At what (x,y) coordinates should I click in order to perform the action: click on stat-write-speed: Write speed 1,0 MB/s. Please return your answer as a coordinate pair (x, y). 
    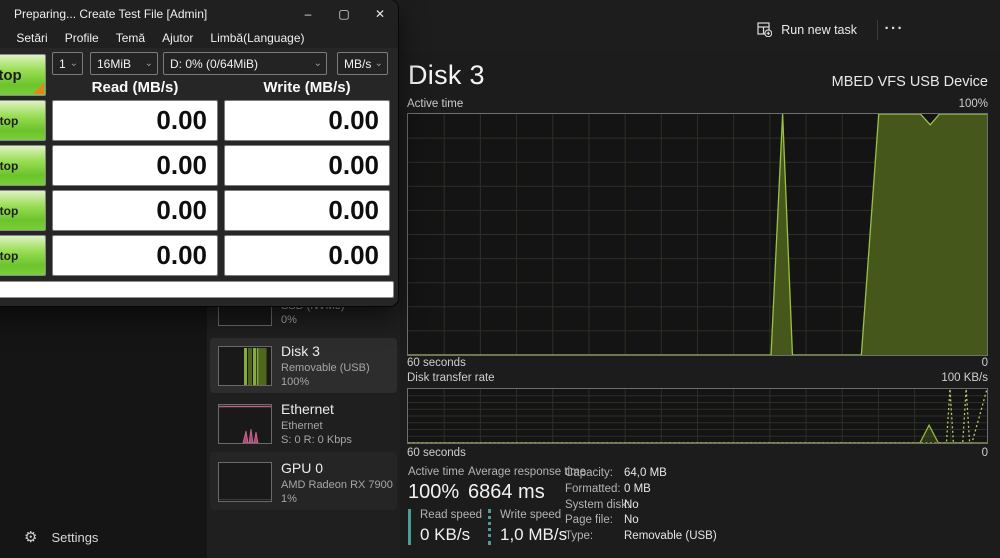
    Looking at the image, I should click on (527, 527).